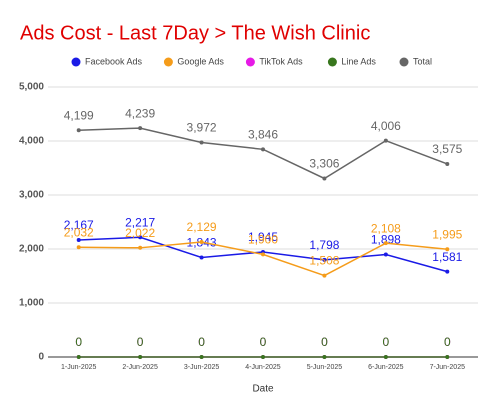  I want to click on data-label: 2,167, so click(79, 225).